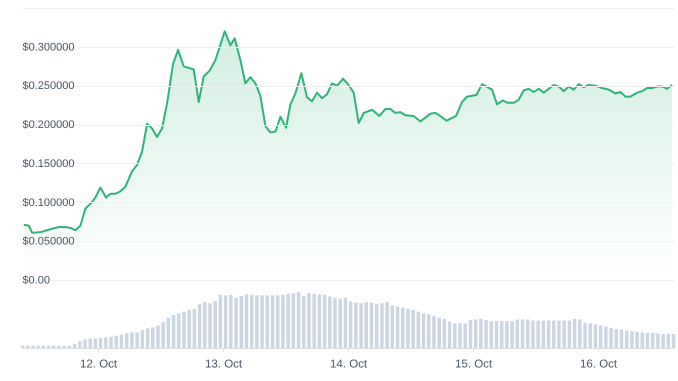 The height and width of the screenshot is (381, 678). What do you see at coordinates (224, 364) in the screenshot?
I see `x-tick-label: 13. Oct` at bounding box center [224, 364].